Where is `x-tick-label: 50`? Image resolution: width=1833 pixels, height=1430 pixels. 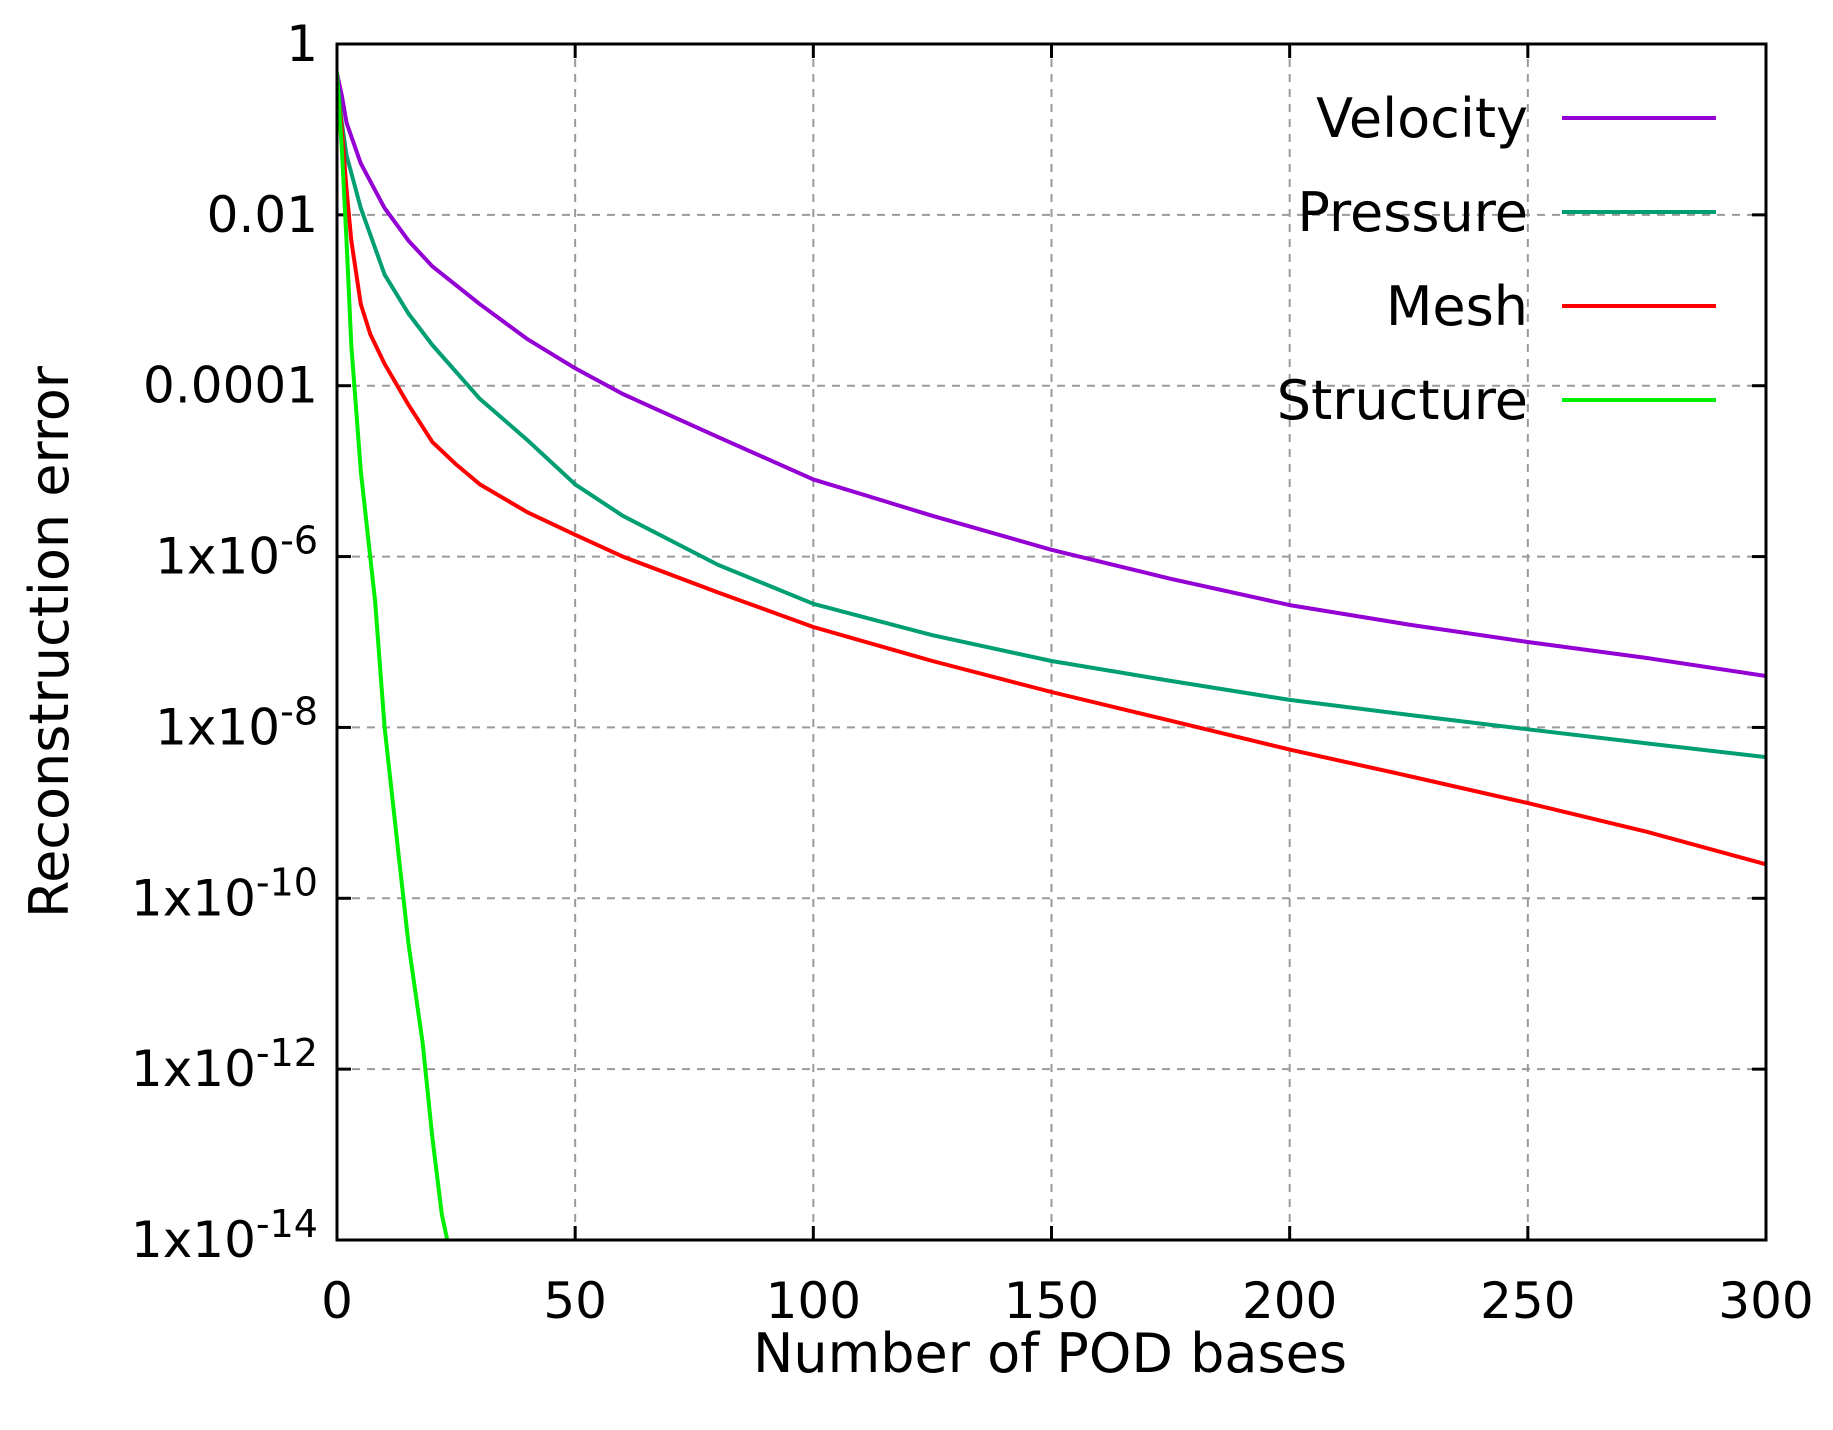
x-tick-label: 50 is located at coordinates (575, 1301).